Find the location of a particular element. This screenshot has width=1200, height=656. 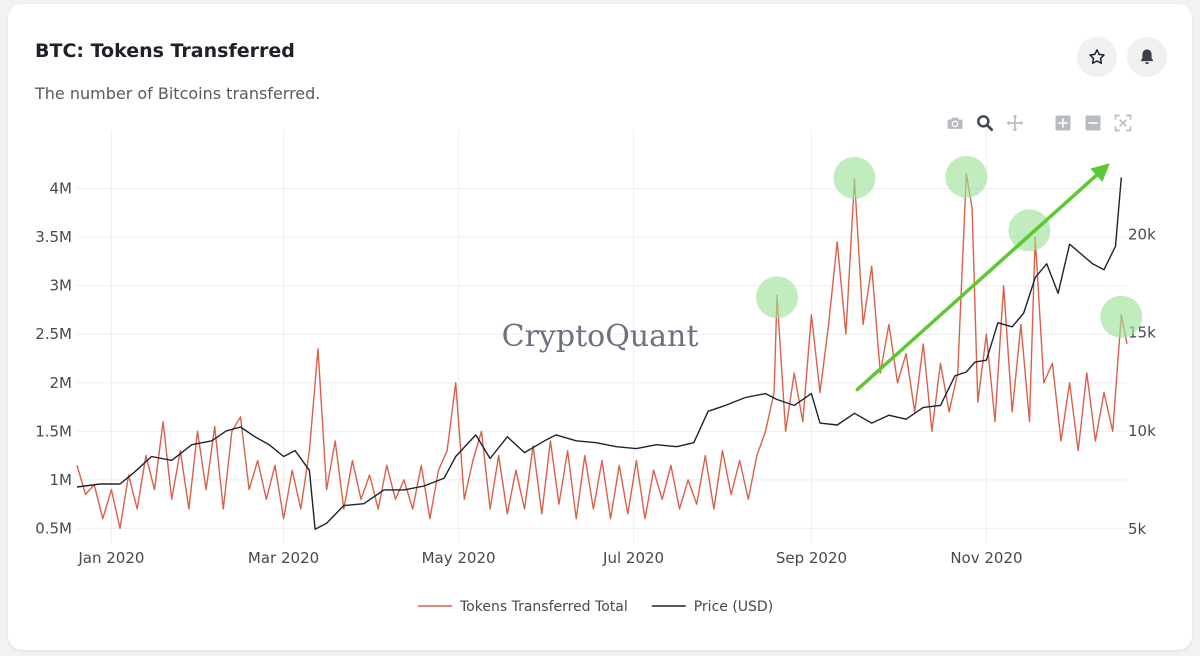

y-left-tick-label: 3M is located at coordinates (61, 286).